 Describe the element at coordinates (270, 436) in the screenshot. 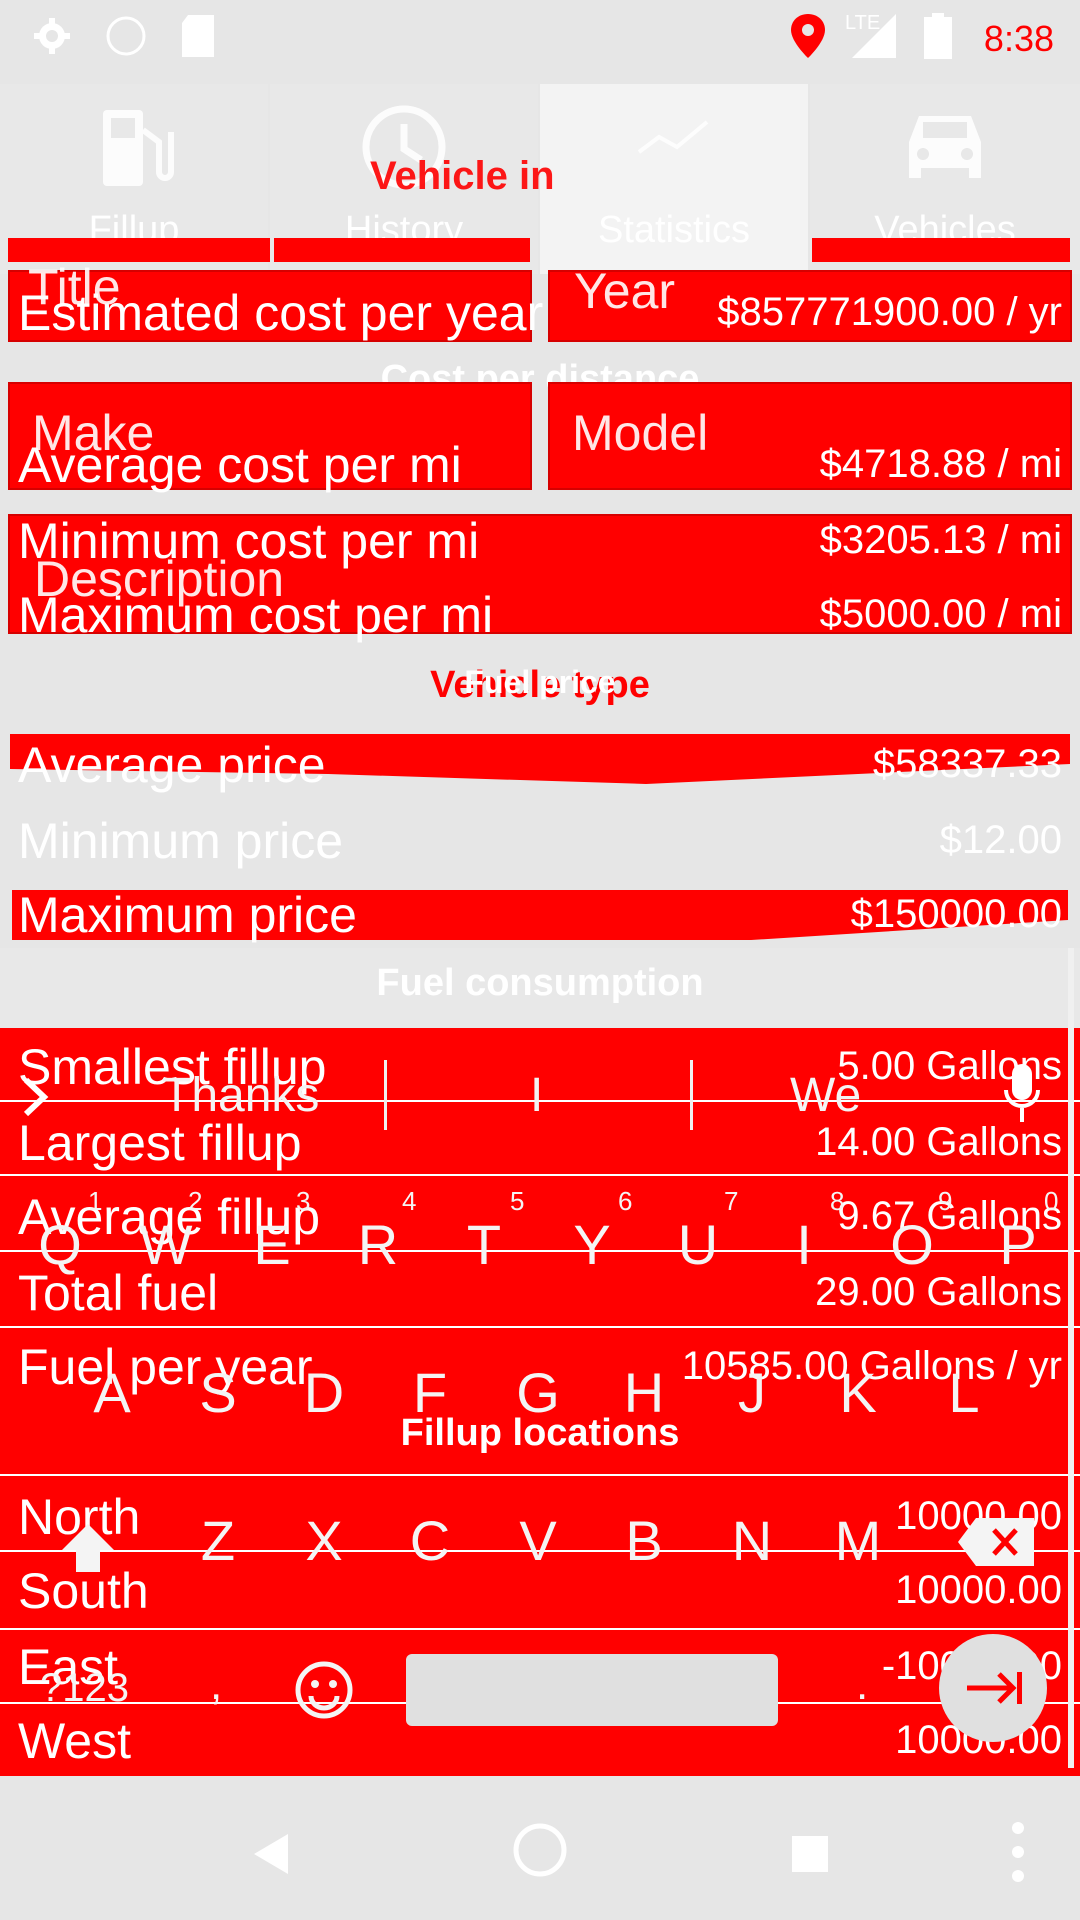

I see `make-field` at that location.